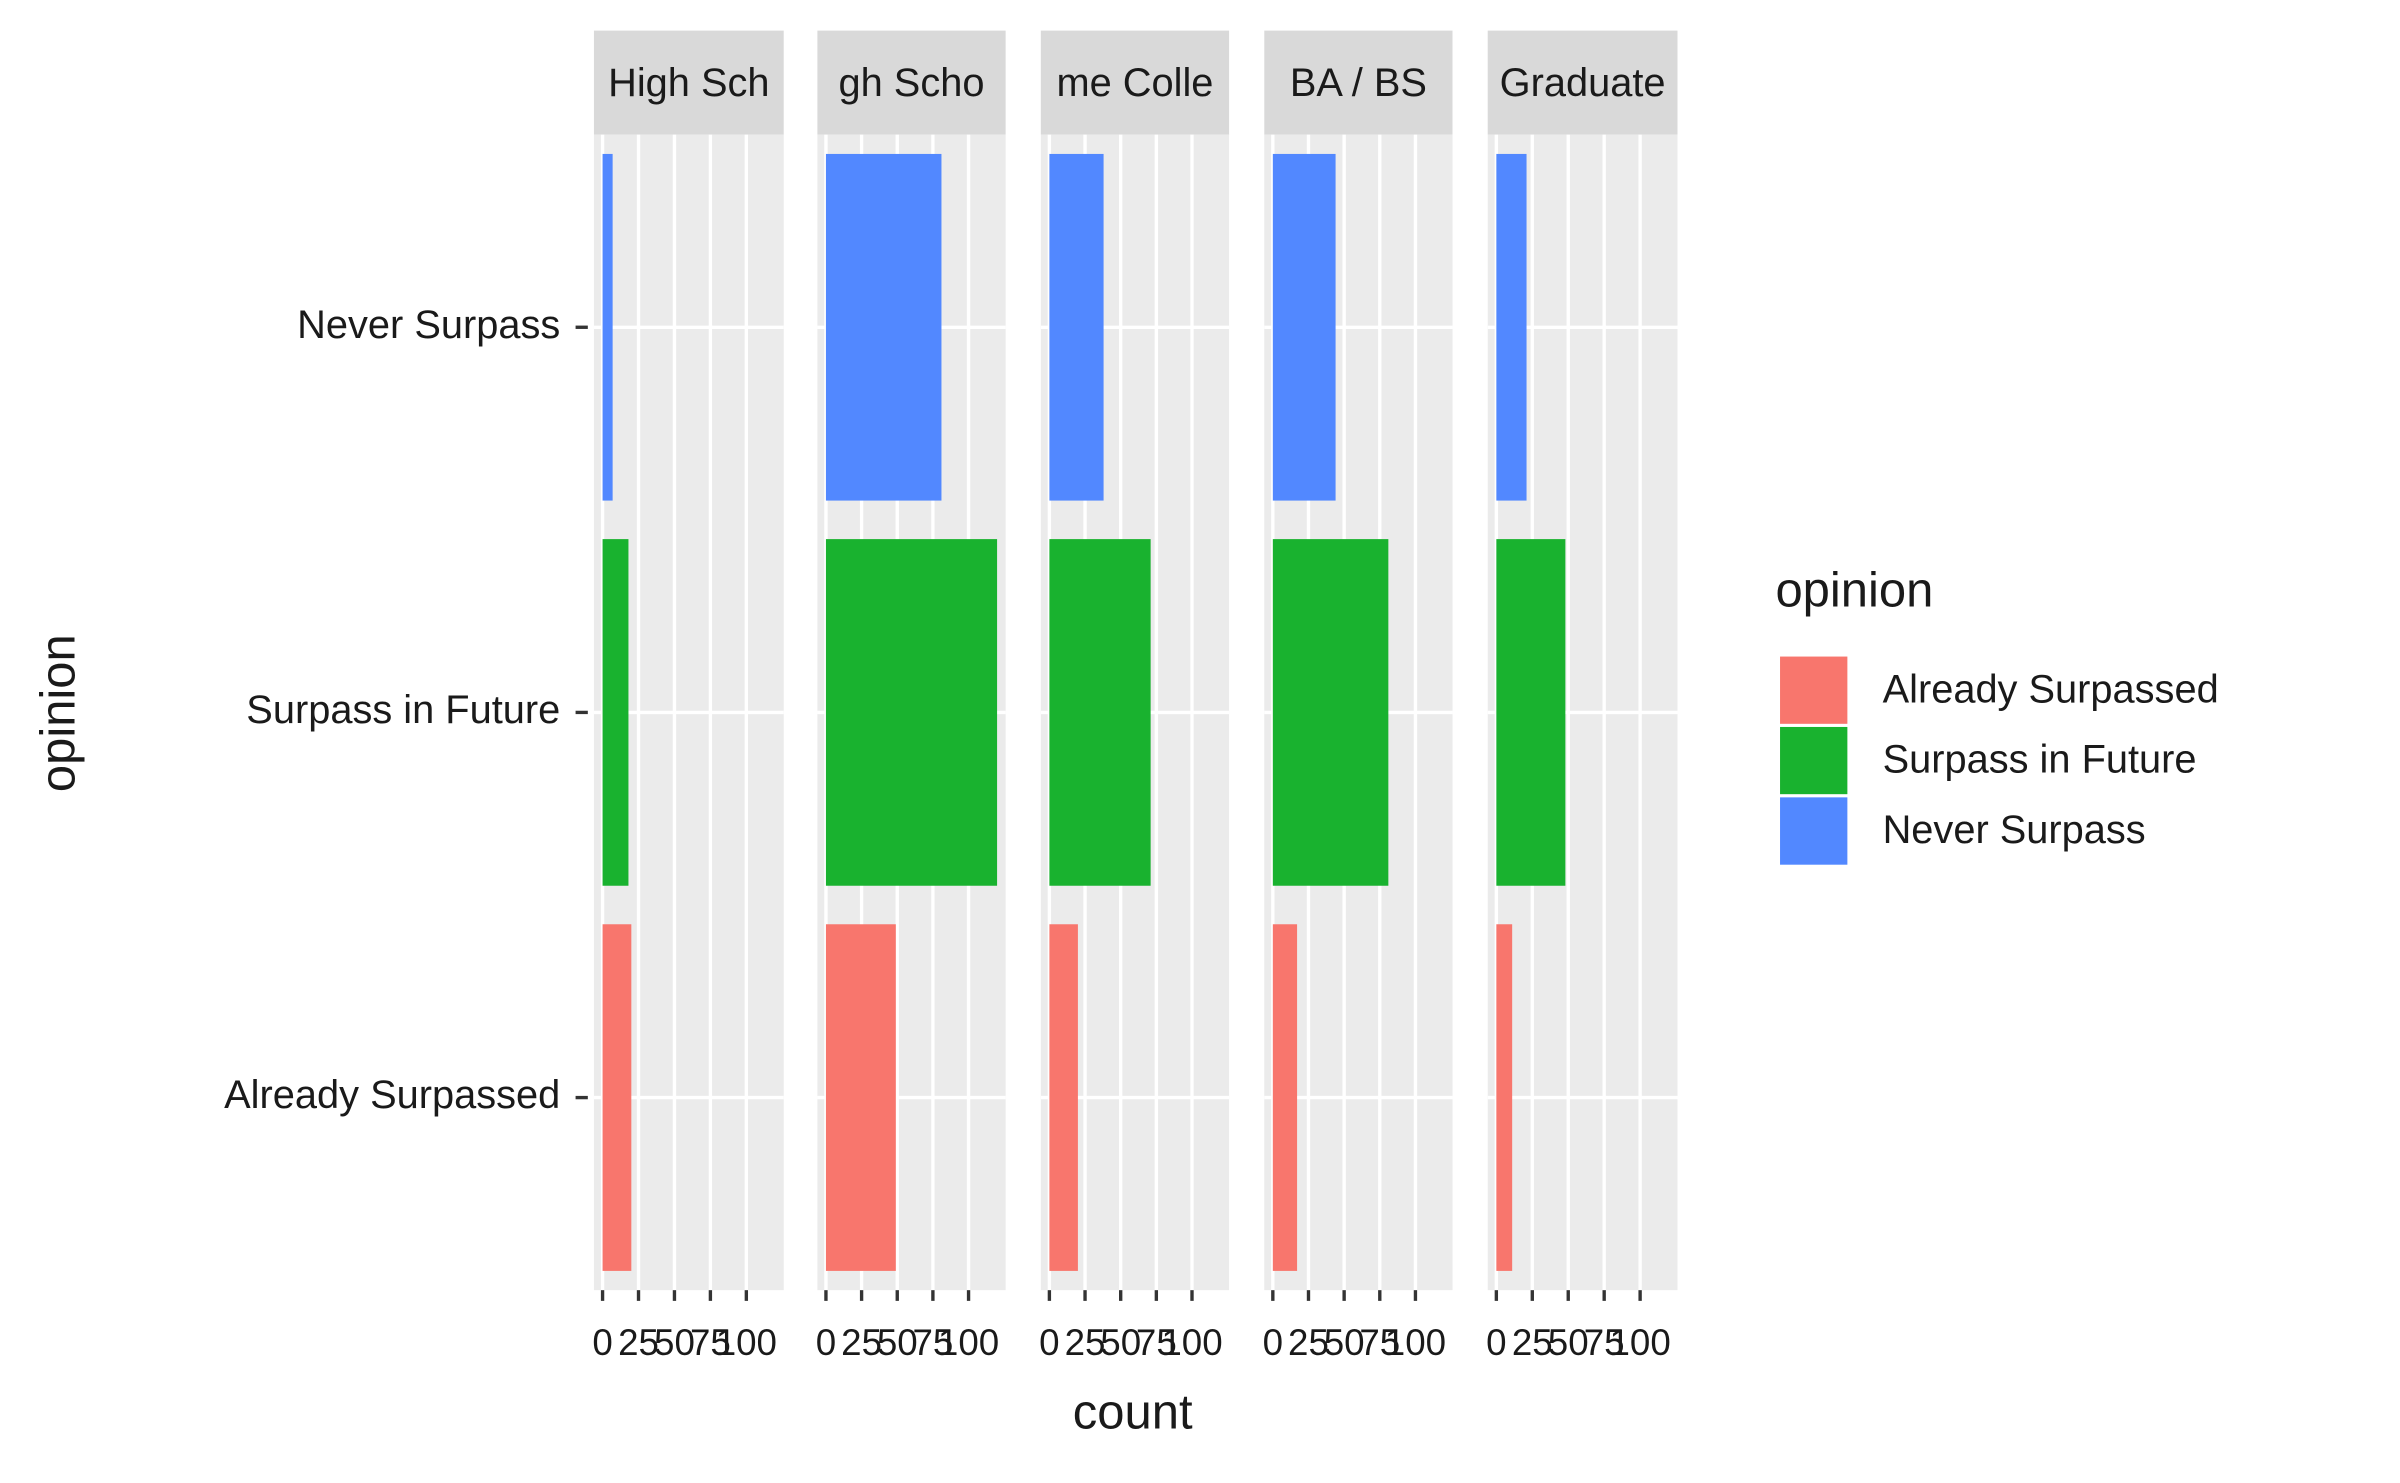  I want to click on facet-title: High Sch, so click(688, 83).